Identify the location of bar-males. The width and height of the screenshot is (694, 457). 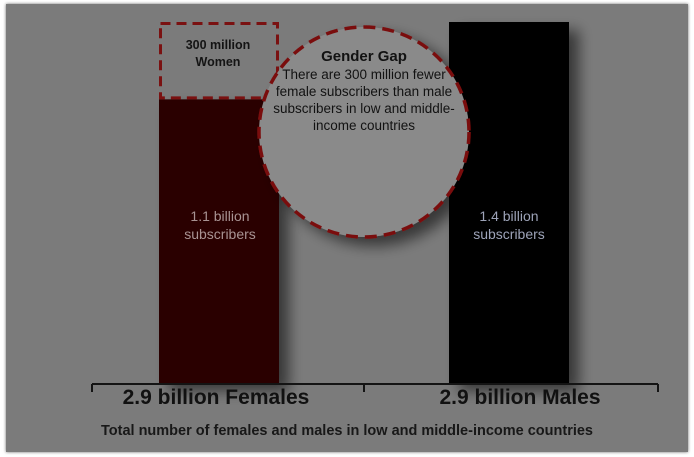
(509, 202).